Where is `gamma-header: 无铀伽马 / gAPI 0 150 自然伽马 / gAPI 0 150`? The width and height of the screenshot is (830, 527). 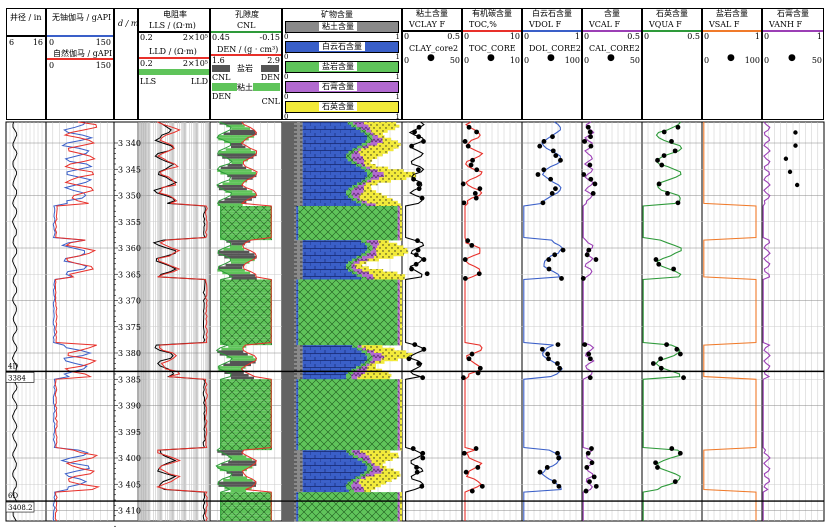
gamma-header: 无铀伽马 / gAPI 0 150 自然伽马 / gAPI 0 150 is located at coordinates (80, 64).